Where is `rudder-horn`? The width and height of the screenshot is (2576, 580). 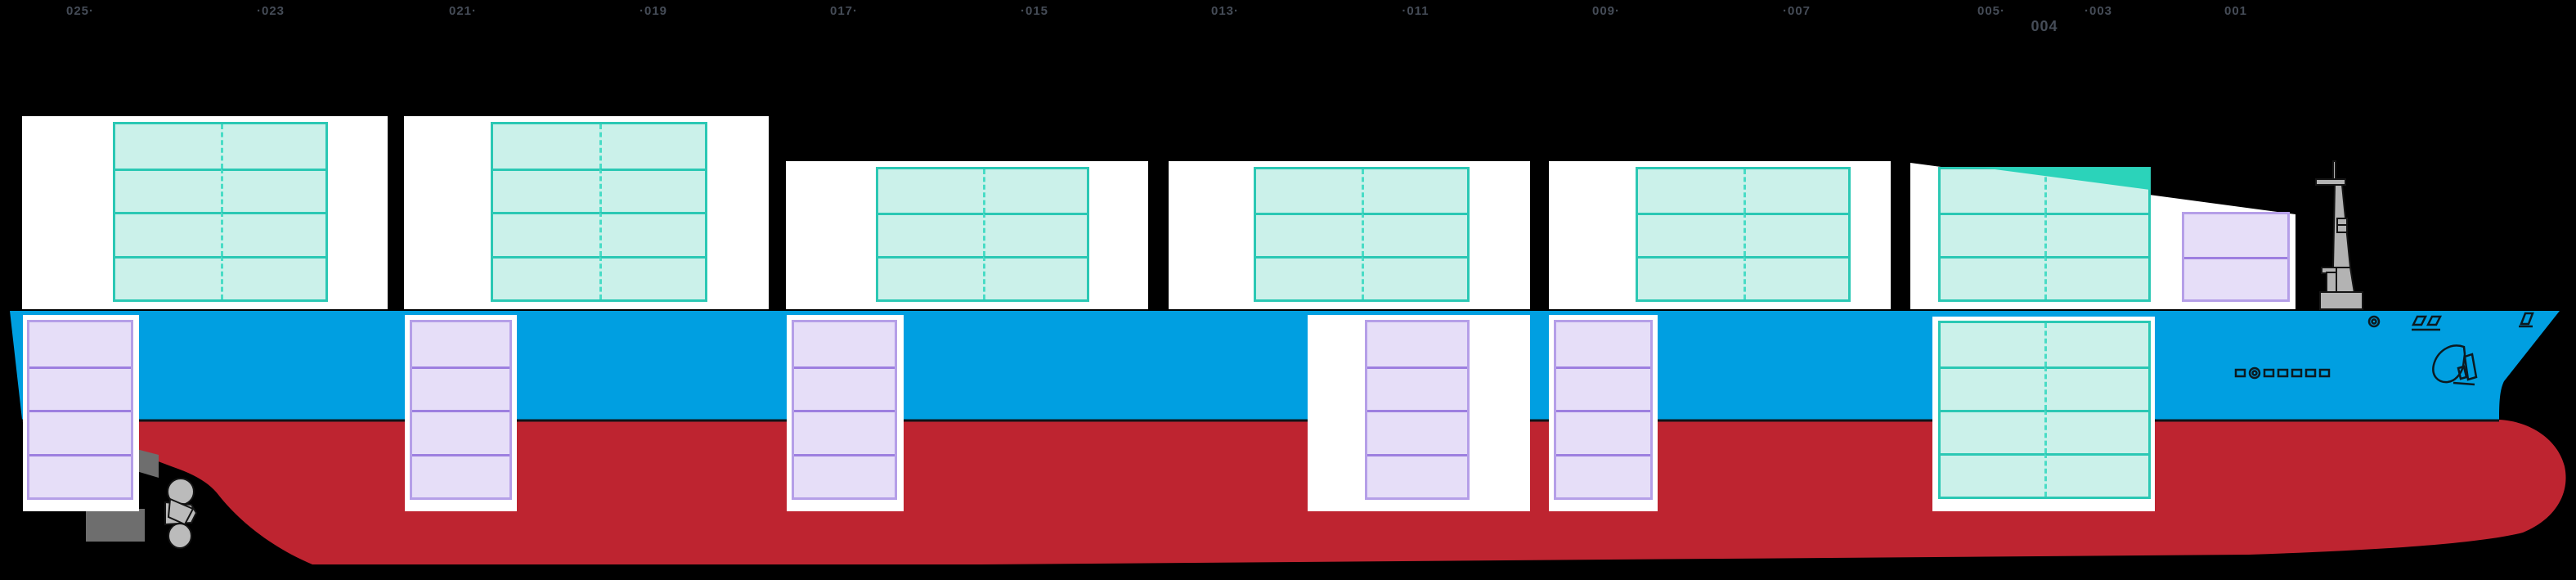 rudder-horn is located at coordinates (148, 463).